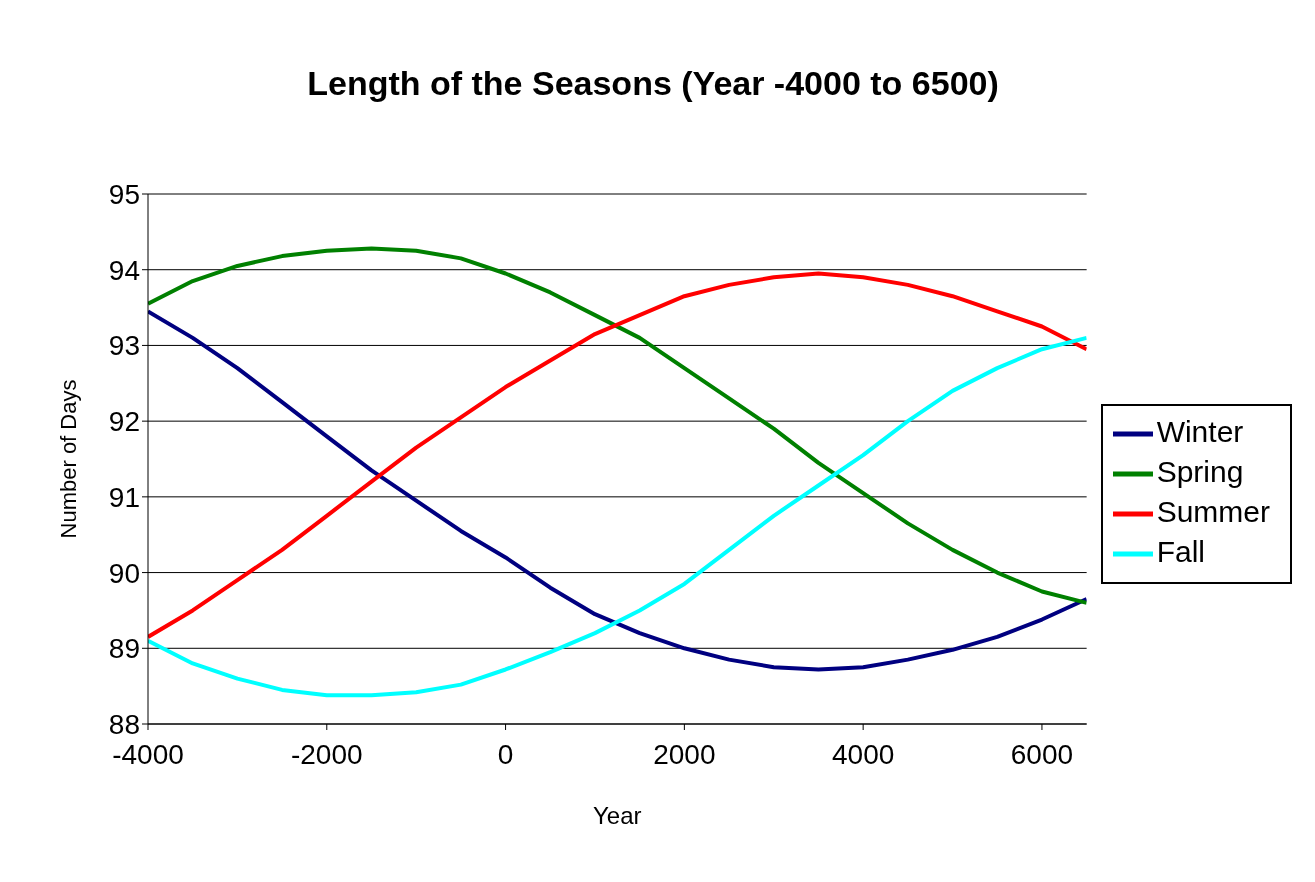 The width and height of the screenshot is (1315, 882). I want to click on legend-label: Spring, so click(1200, 471).